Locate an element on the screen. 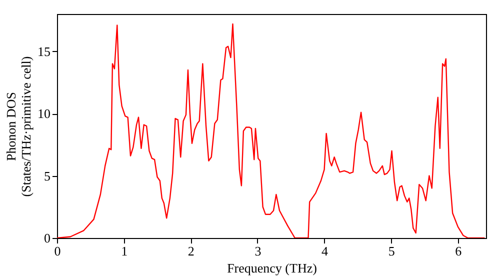 This screenshot has height=280, width=500. x-axis-title: Frequency (THz) is located at coordinates (272, 268).